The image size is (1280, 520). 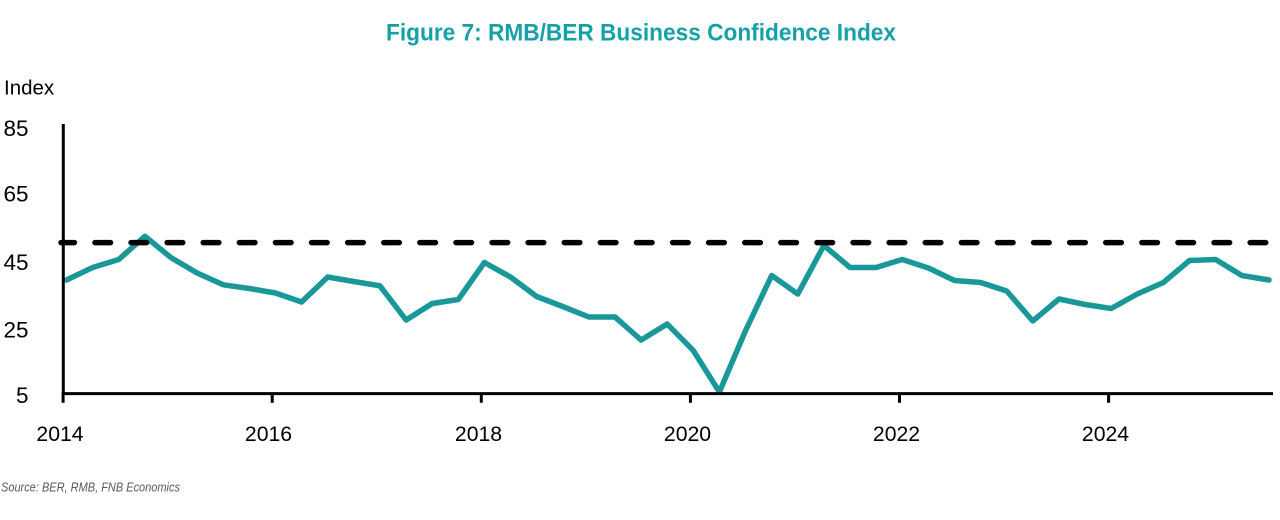 I want to click on svg-text: 45, so click(x=15, y=262).